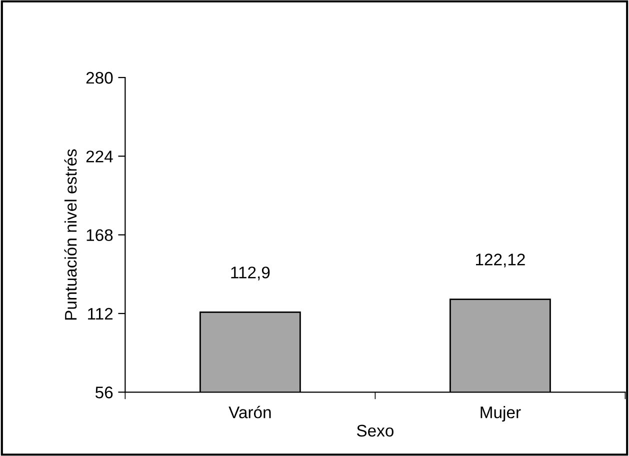  What do you see at coordinates (100, 314) in the screenshot?
I see `y-tick-label: 112` at bounding box center [100, 314].